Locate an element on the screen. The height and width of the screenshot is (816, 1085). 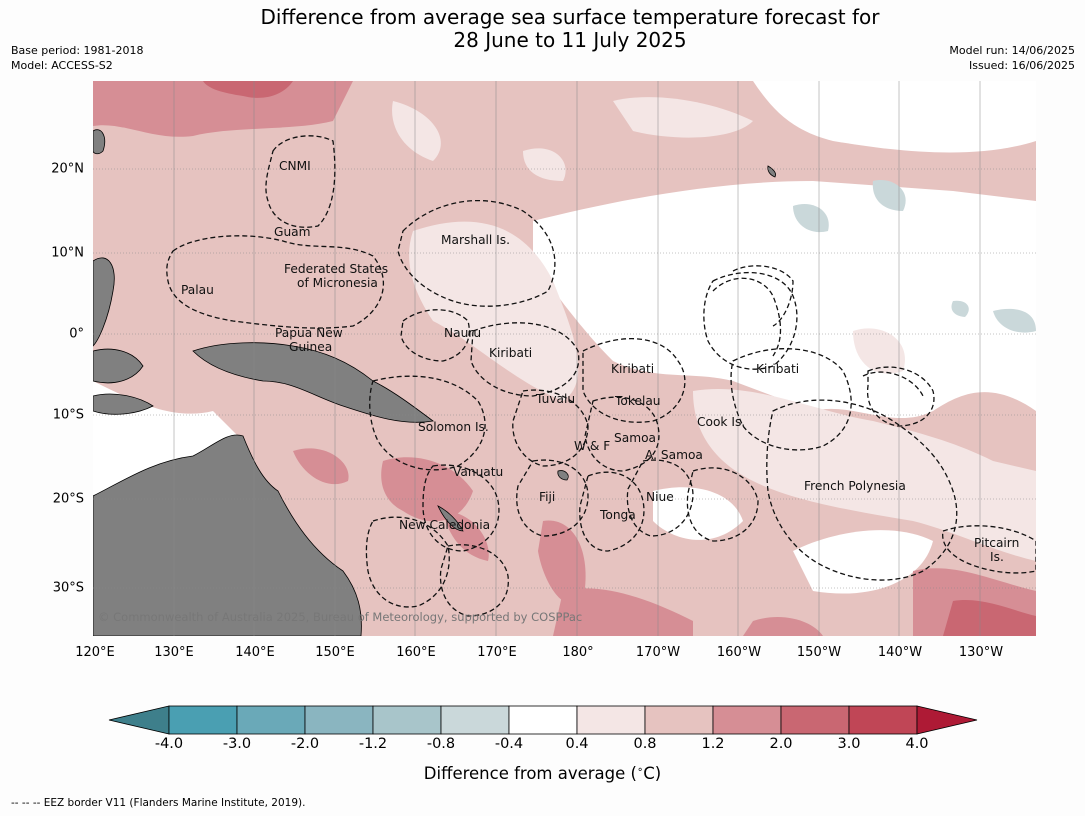
label-american-samoa: A. Samoa is located at coordinates (674, 455).